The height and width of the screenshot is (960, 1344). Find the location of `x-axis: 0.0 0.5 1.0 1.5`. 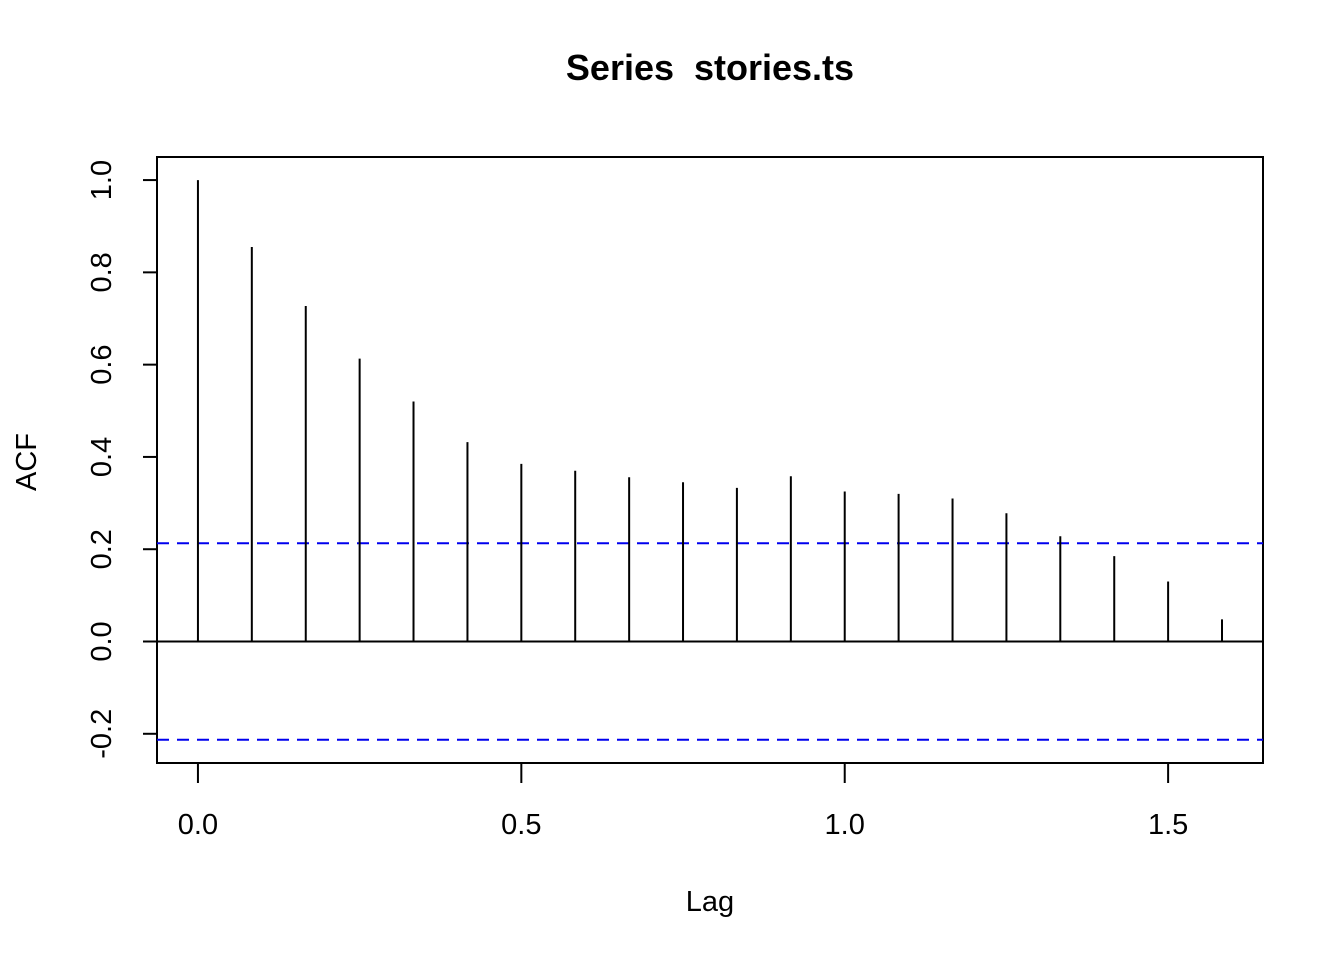

x-axis: 0.0 0.5 1.0 1.5 is located at coordinates (683, 801).